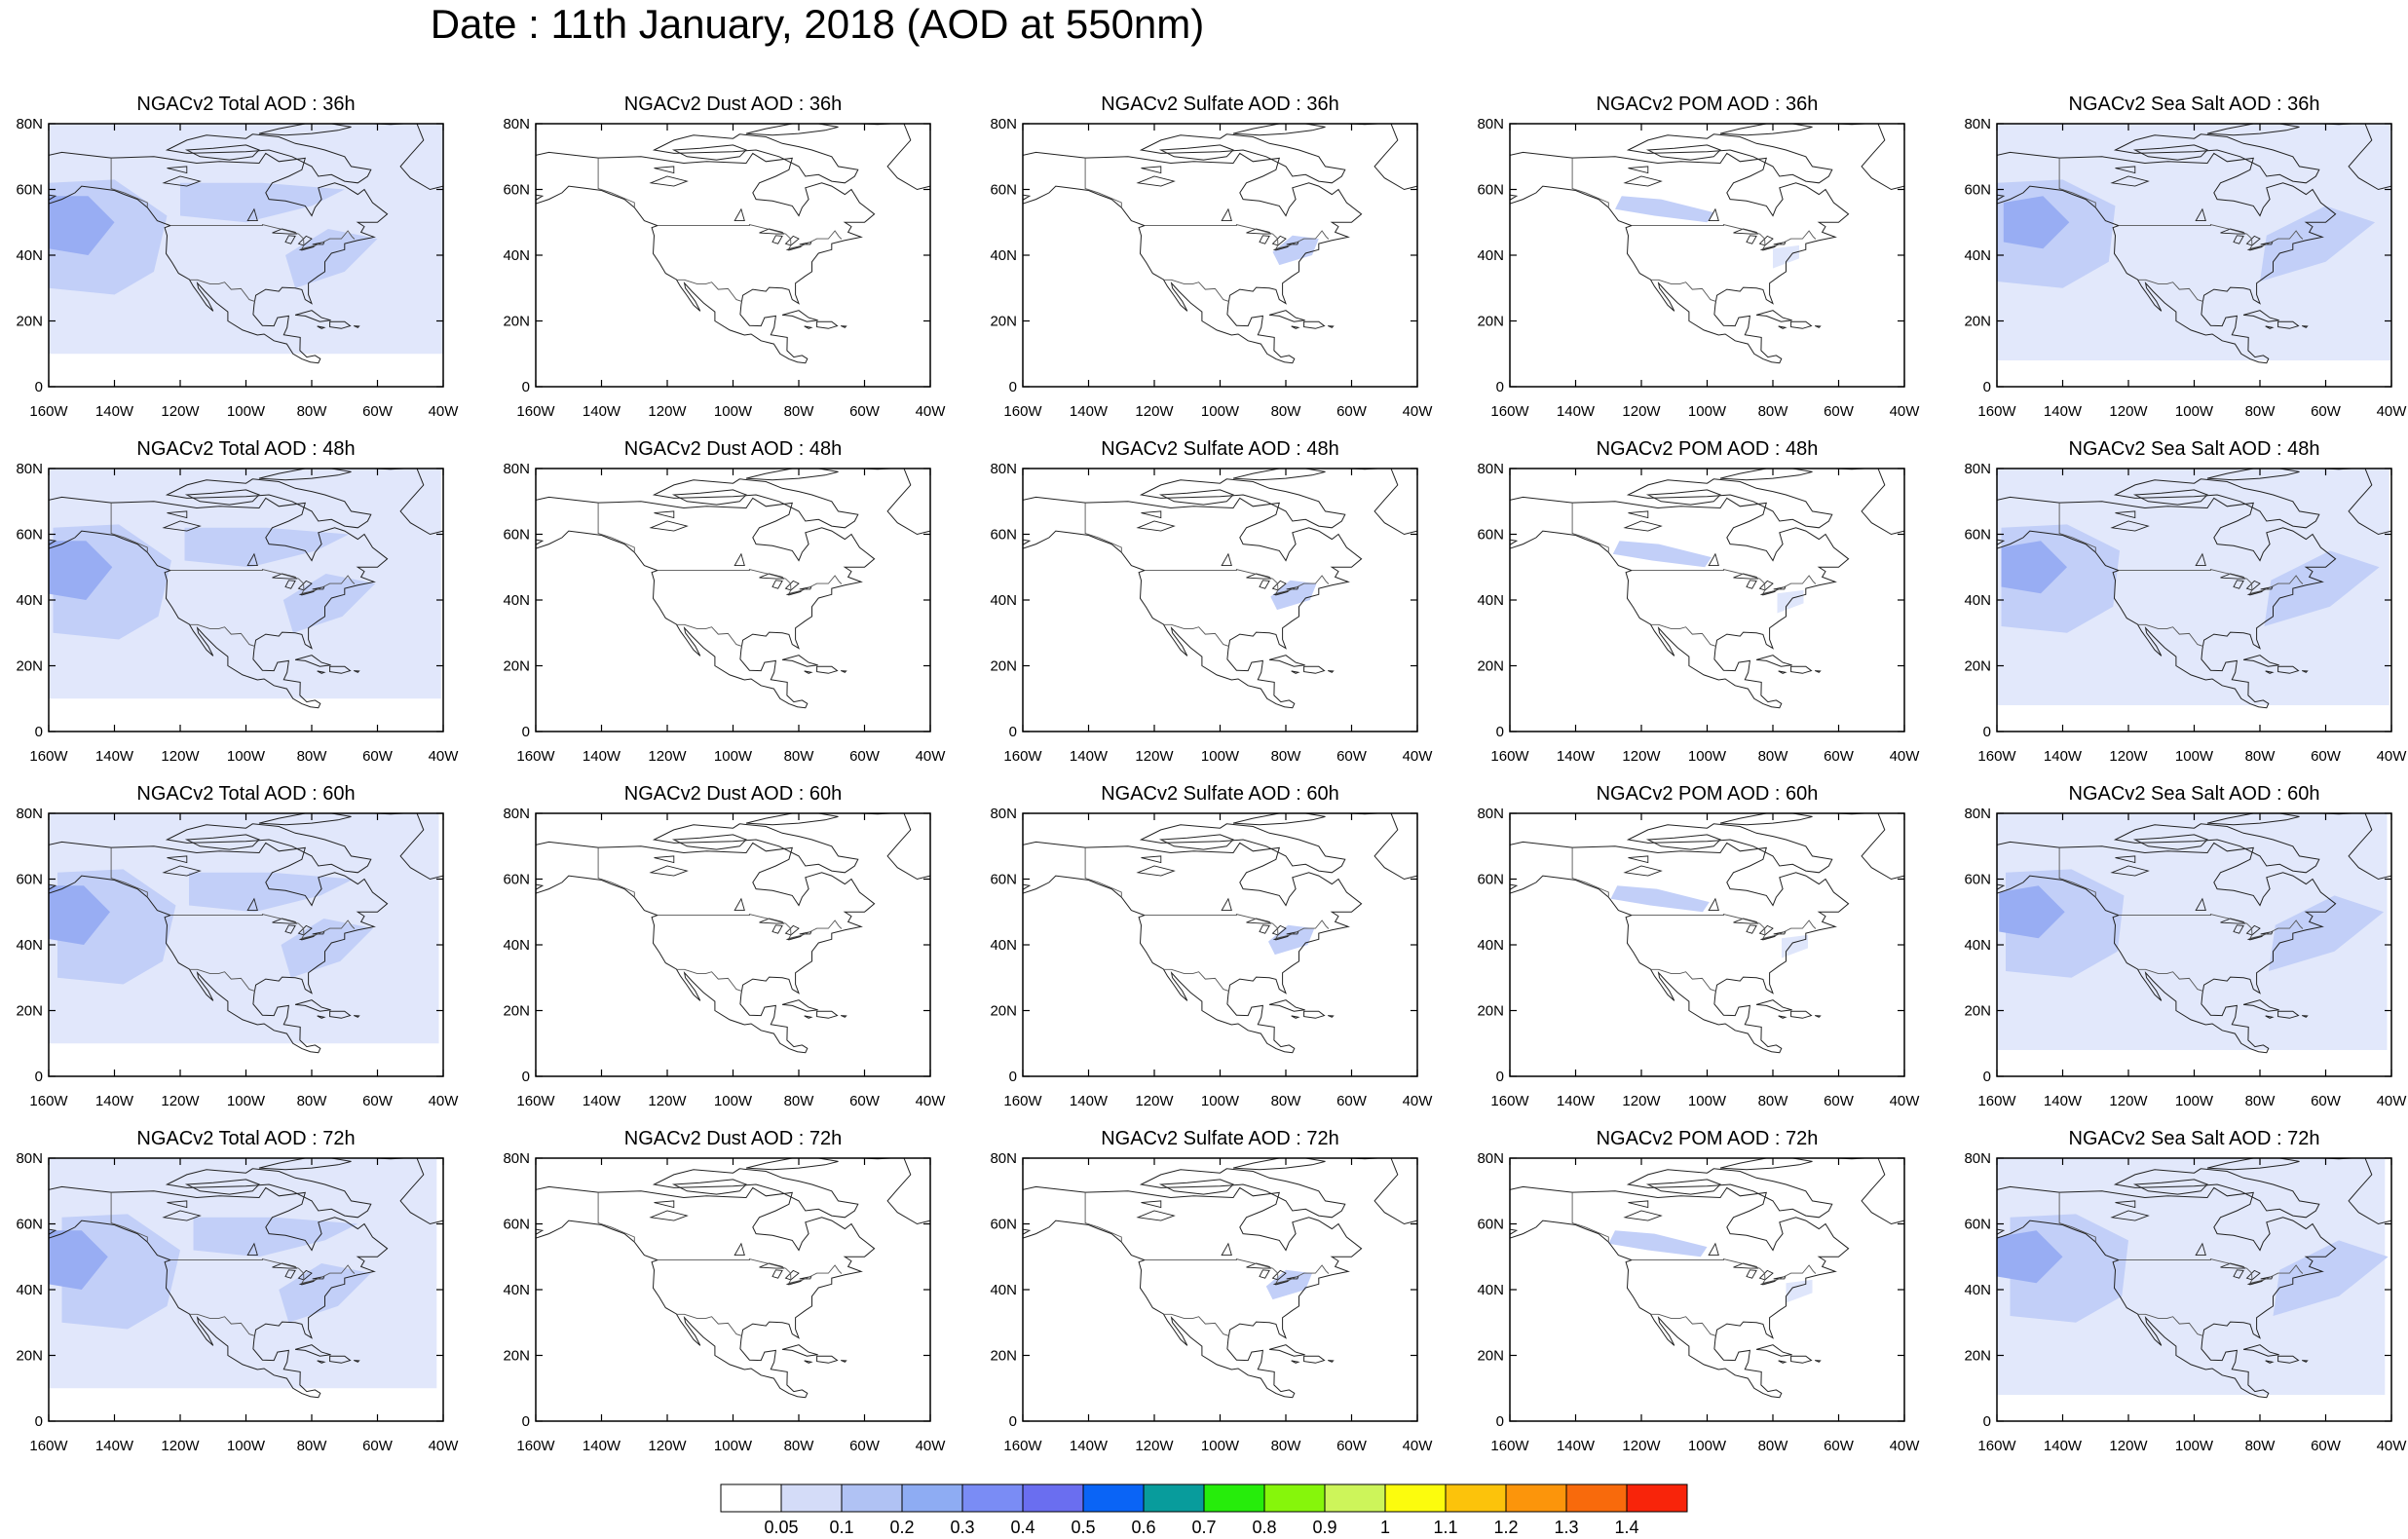 Image resolution: width=2408 pixels, height=1539 pixels. I want to click on panel-title: NGACv2 Sea Salt AOD : 48h, so click(2194, 449).